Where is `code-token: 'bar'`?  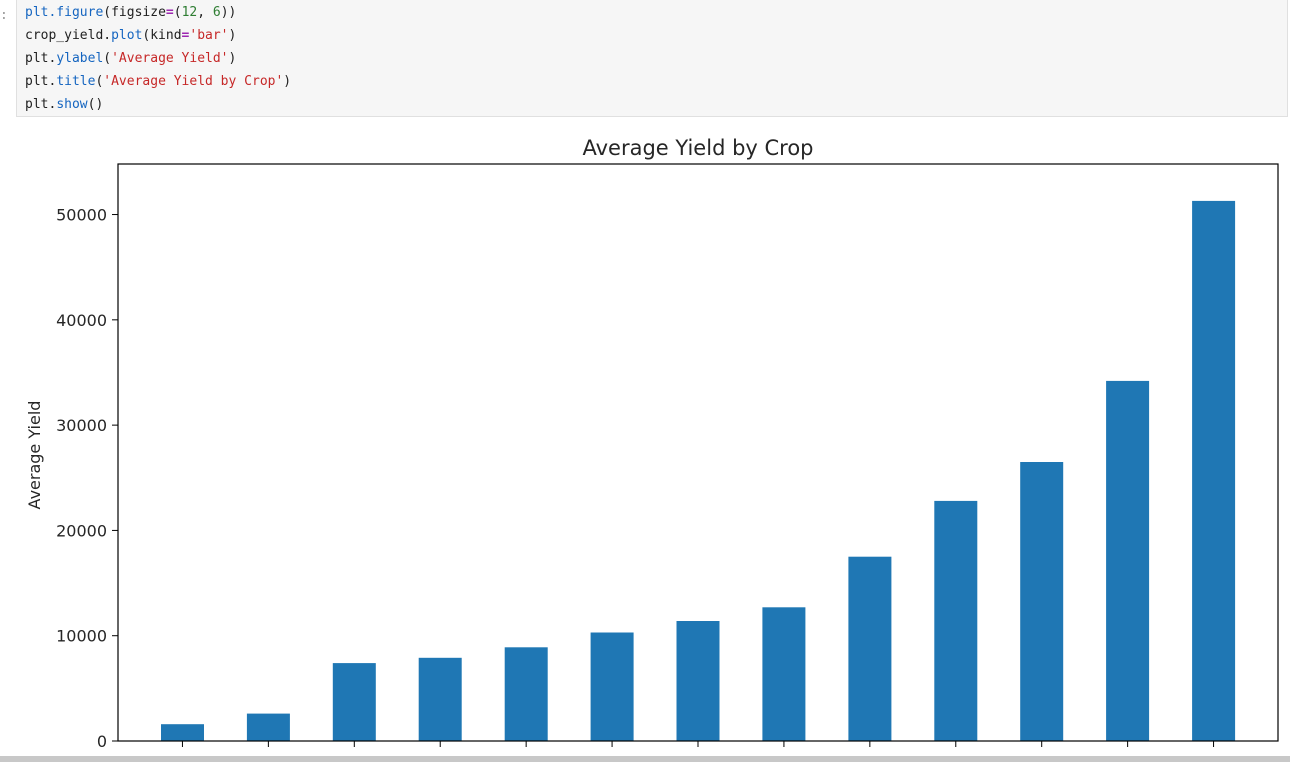 code-token: 'bar' is located at coordinates (209, 35).